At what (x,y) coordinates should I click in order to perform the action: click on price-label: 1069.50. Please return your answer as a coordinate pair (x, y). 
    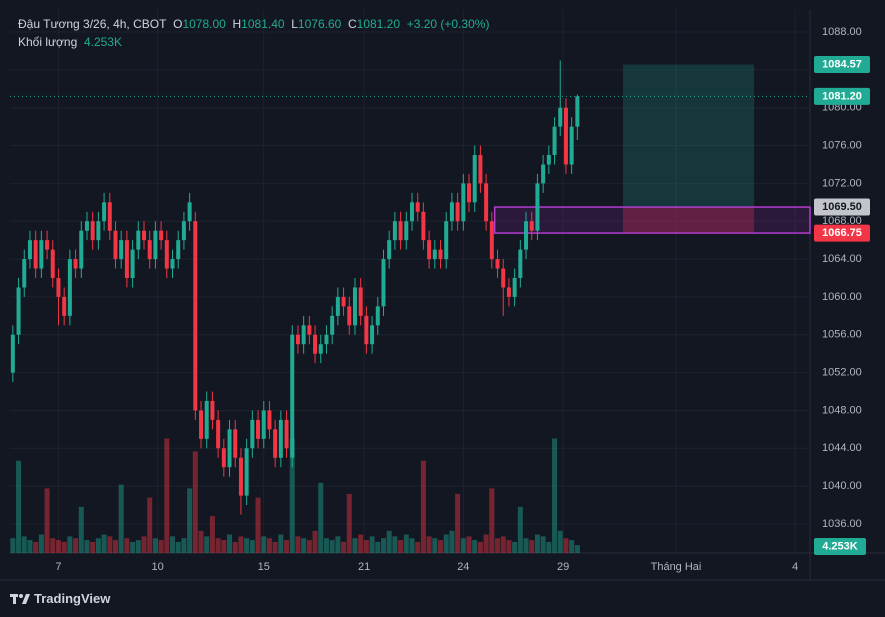
    Looking at the image, I should click on (842, 207).